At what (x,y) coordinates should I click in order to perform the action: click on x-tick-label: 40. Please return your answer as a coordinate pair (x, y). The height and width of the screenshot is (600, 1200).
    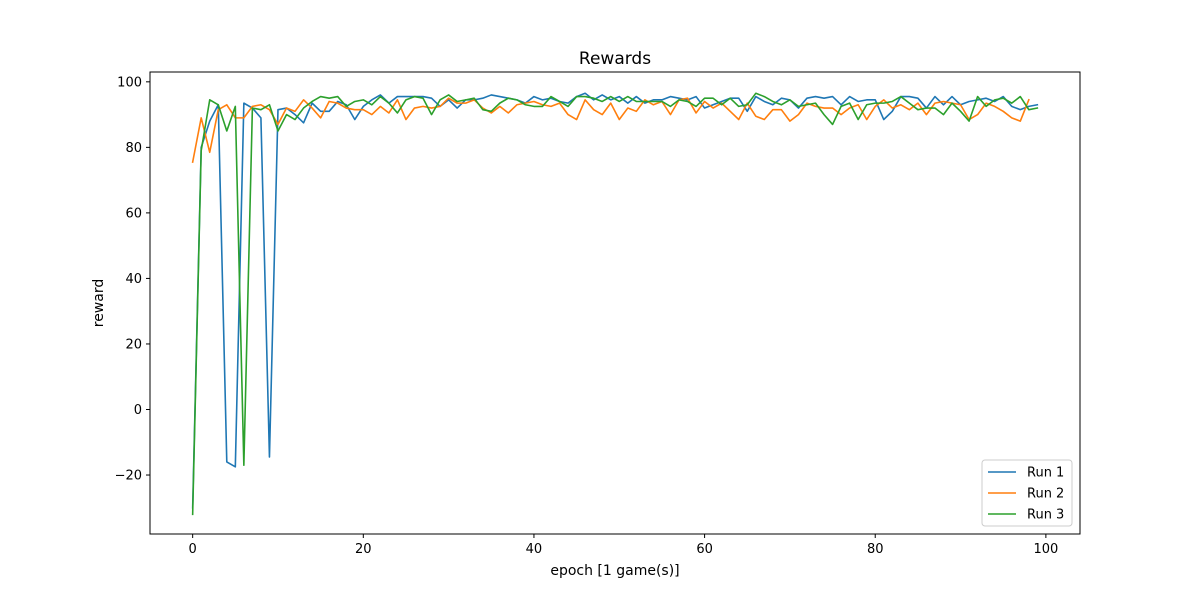
    Looking at the image, I should click on (534, 549).